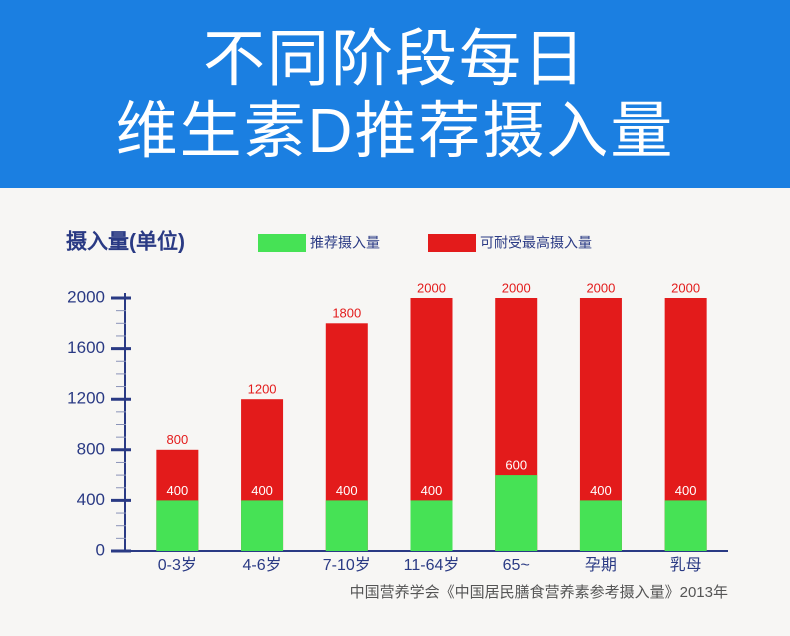 This screenshot has height=636, width=790. What do you see at coordinates (125, 242) in the screenshot?
I see `y-axis-label: 摄入量(单位)` at bounding box center [125, 242].